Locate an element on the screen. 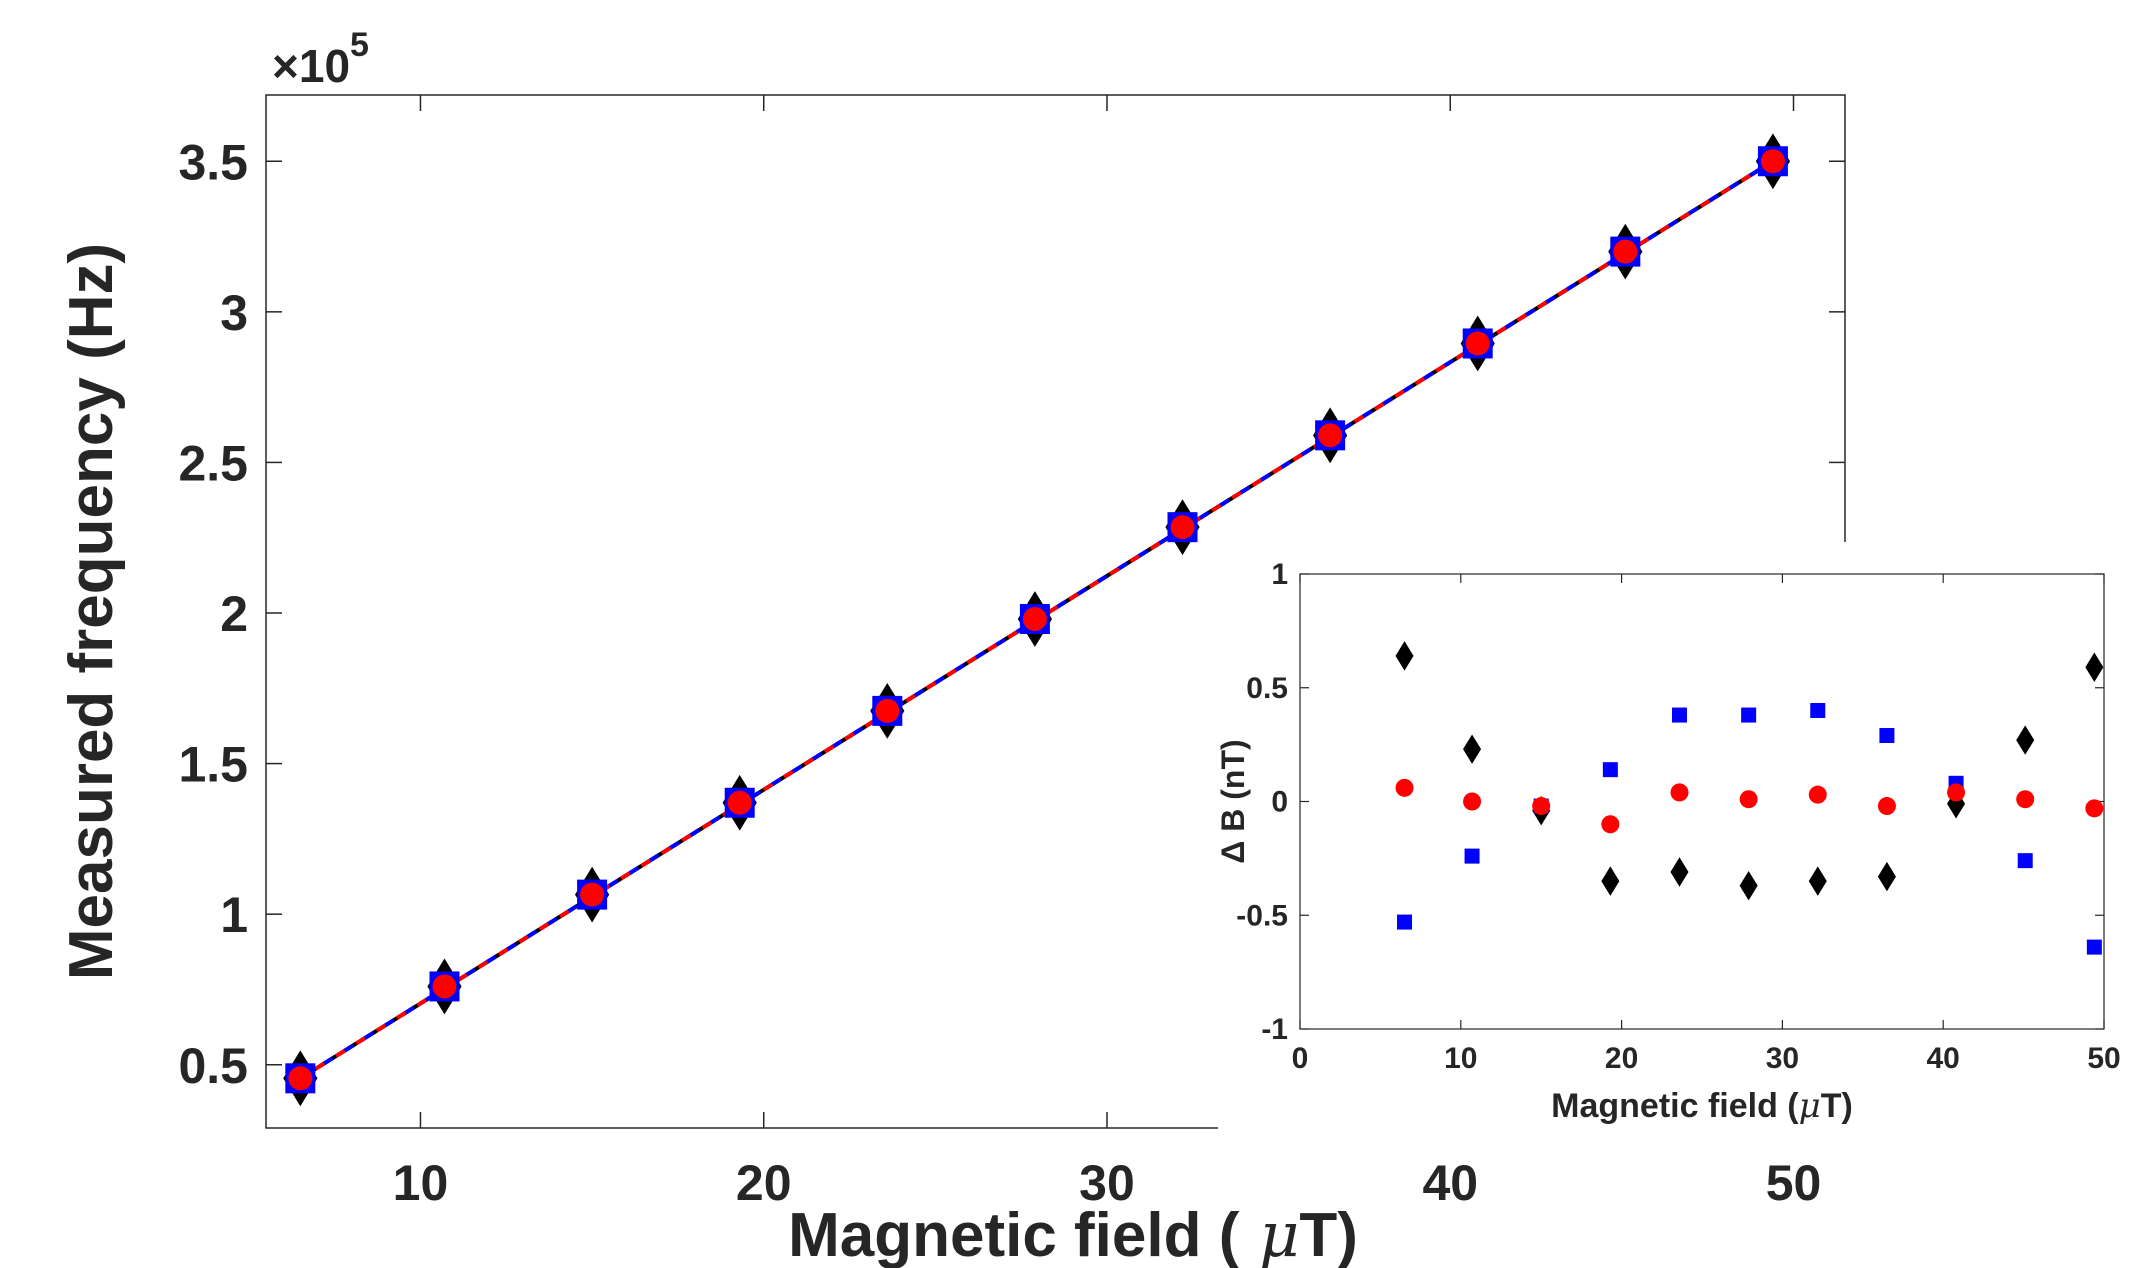  inset-y-axis-label: Δ B (nT) is located at coordinates (1233, 801).